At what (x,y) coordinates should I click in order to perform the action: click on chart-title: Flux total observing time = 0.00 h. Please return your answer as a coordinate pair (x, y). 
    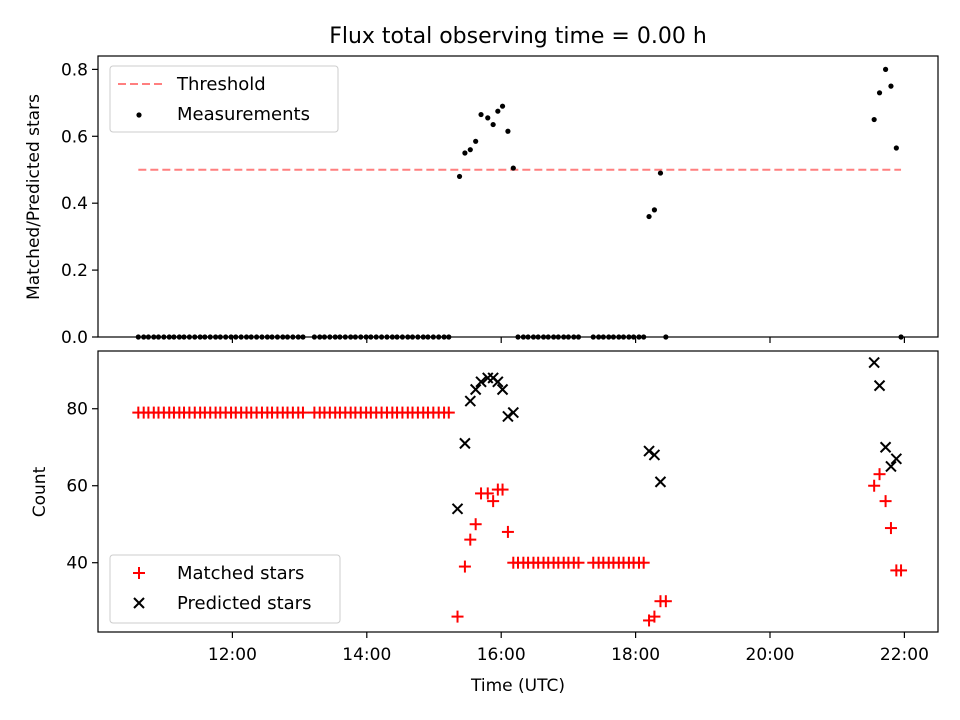
    Looking at the image, I should click on (518, 36).